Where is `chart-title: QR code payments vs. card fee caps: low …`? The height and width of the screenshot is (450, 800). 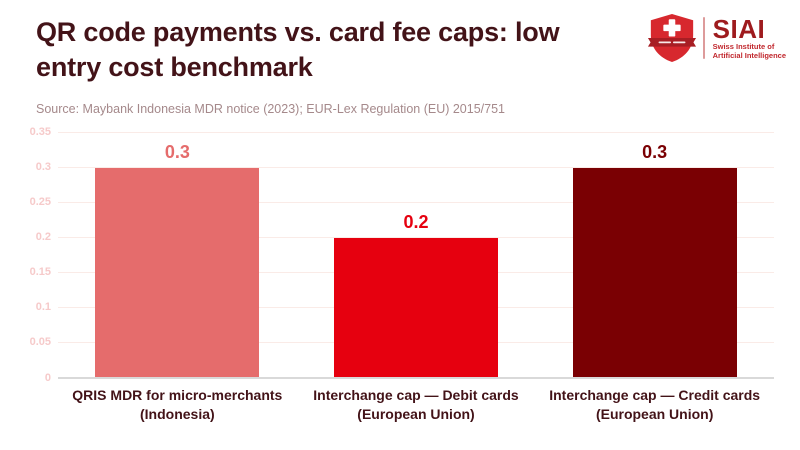 chart-title: QR code payments vs. card fee caps: low … is located at coordinates (298, 50).